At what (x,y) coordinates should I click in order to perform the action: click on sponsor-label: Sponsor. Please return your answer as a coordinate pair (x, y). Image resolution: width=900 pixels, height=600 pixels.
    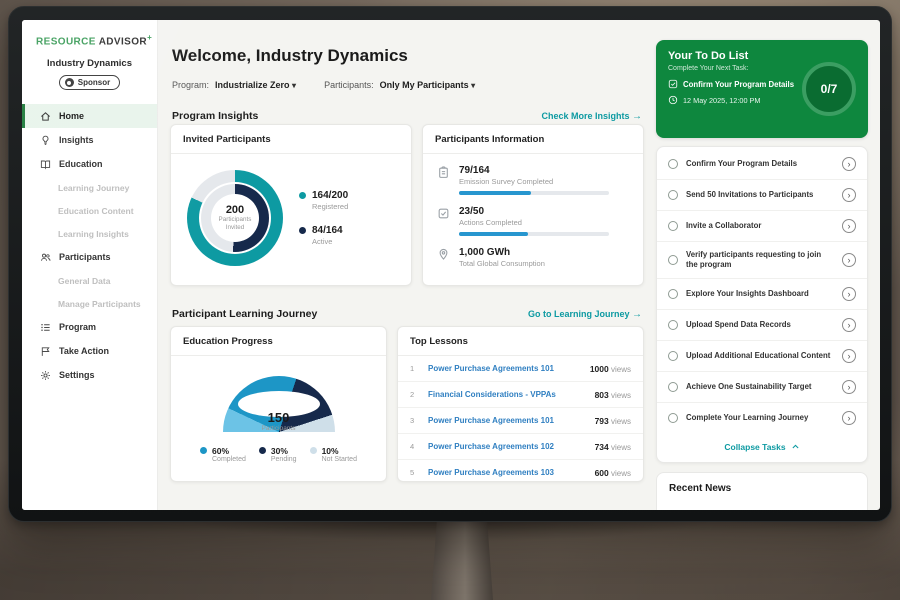
    Looking at the image, I should click on (94, 83).